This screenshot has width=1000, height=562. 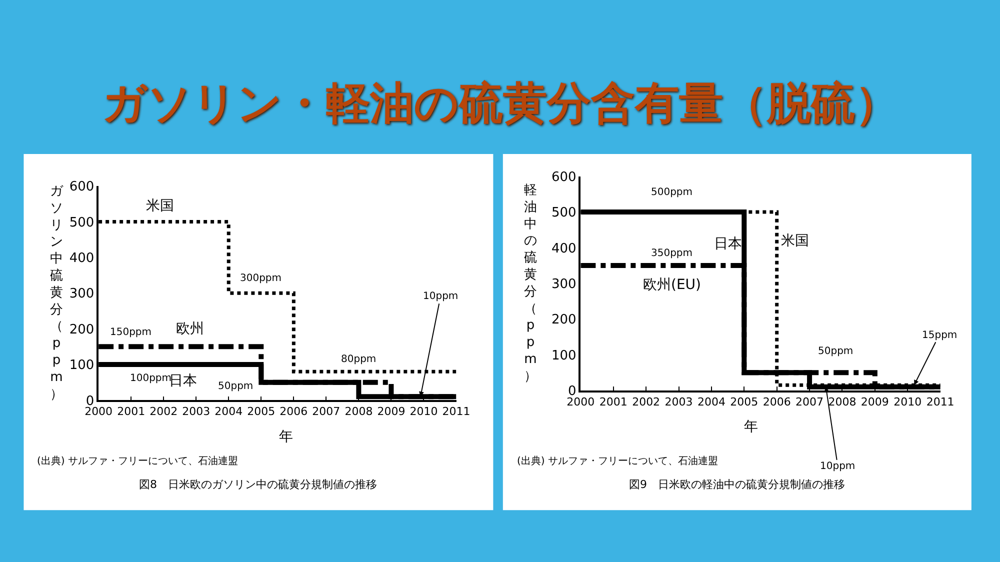 I want to click on chart-title: ガソリン・軽油の硫黄分含有量（脱硫）, so click(x=500, y=103).